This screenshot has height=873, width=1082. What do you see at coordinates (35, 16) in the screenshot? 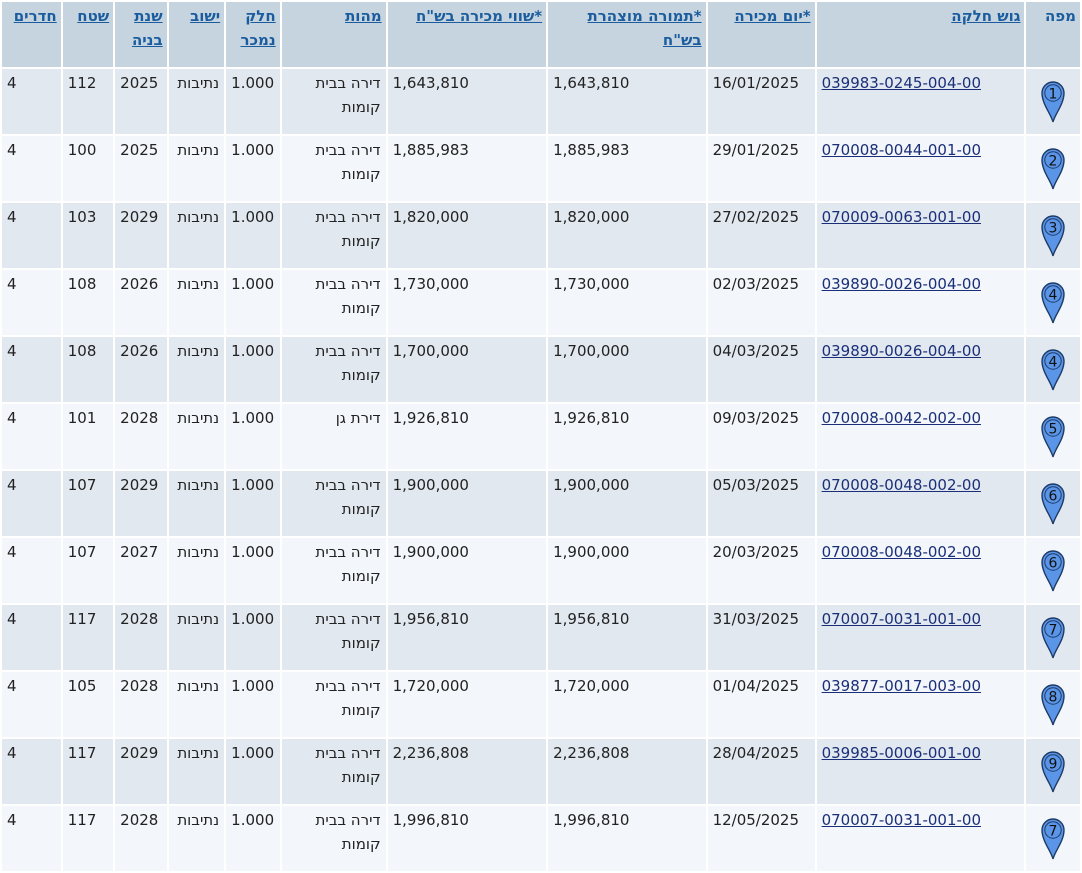
I see `sort-rooms-link: חדרים` at bounding box center [35, 16].